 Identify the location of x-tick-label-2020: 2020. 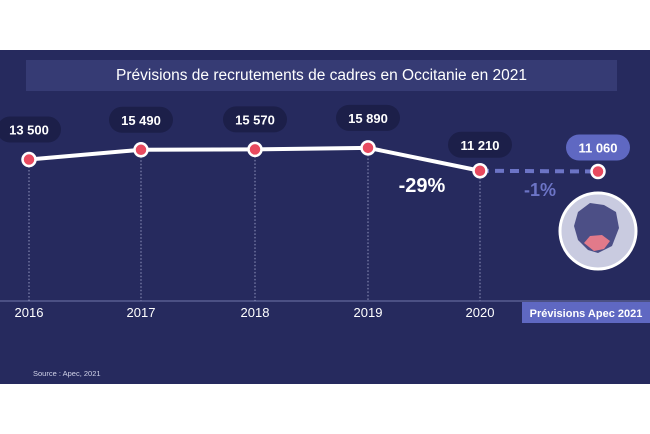
(480, 312).